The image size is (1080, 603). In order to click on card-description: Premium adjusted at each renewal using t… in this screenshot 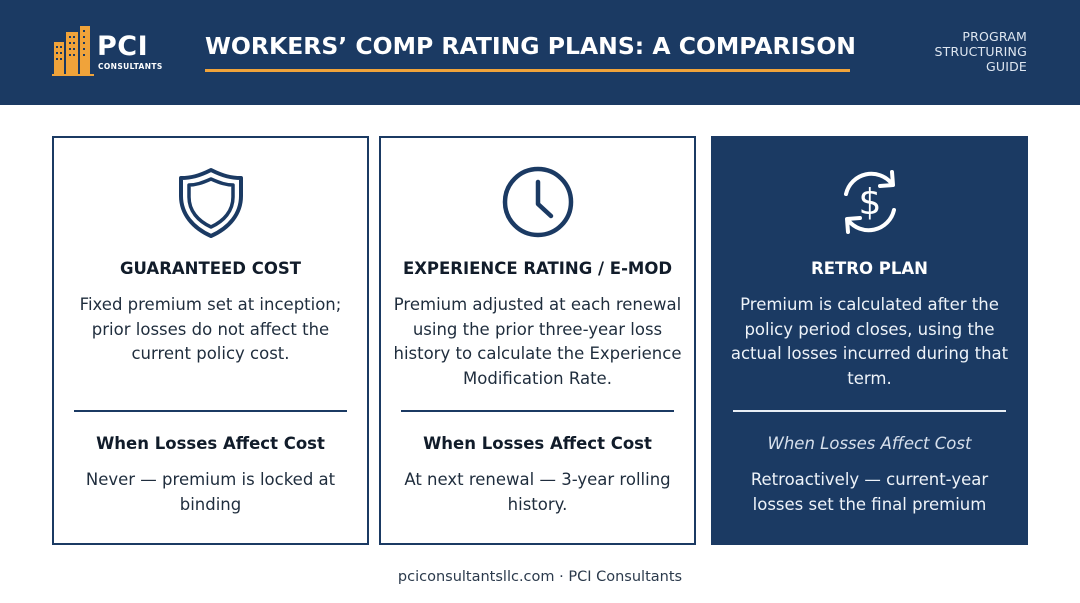, I will do `click(537, 341)`.